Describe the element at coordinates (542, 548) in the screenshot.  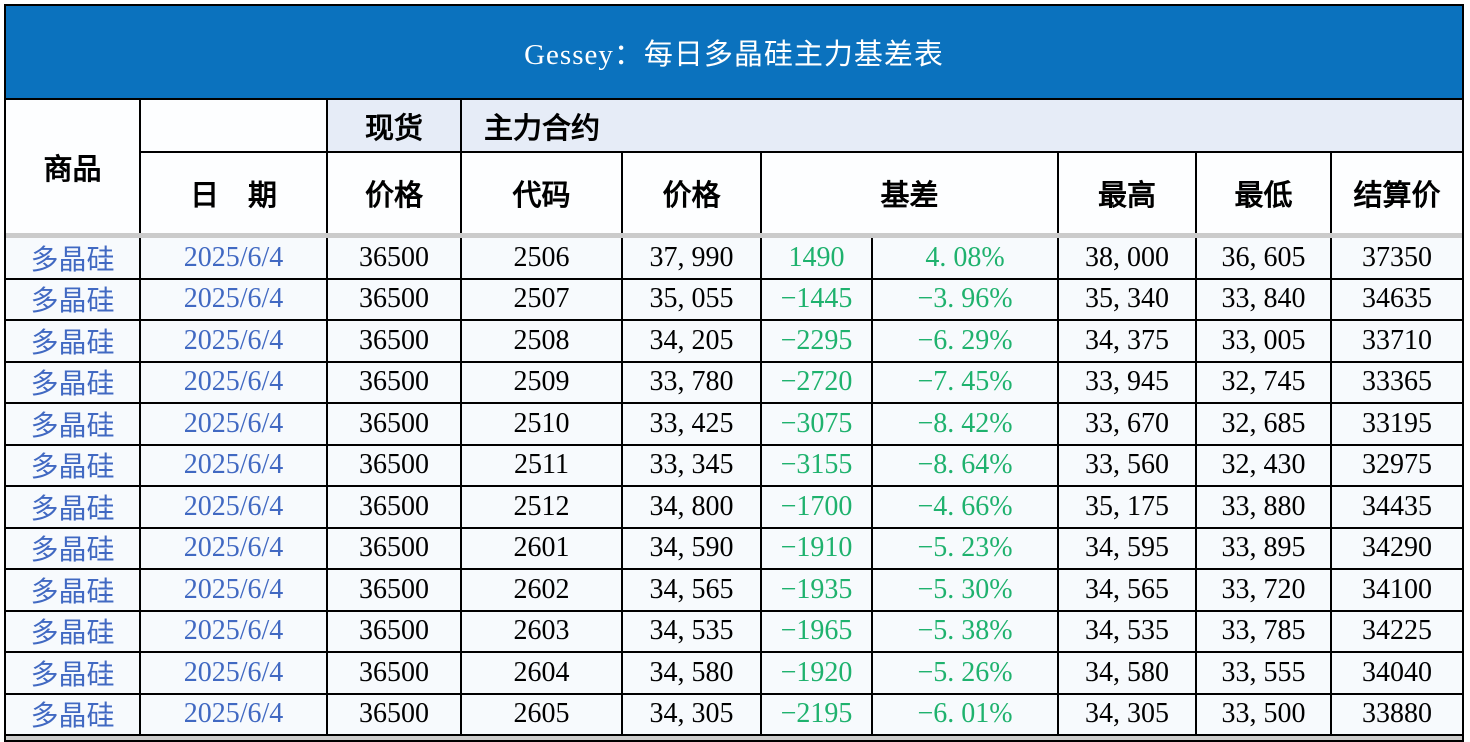
I see `cell-code: 2601` at that location.